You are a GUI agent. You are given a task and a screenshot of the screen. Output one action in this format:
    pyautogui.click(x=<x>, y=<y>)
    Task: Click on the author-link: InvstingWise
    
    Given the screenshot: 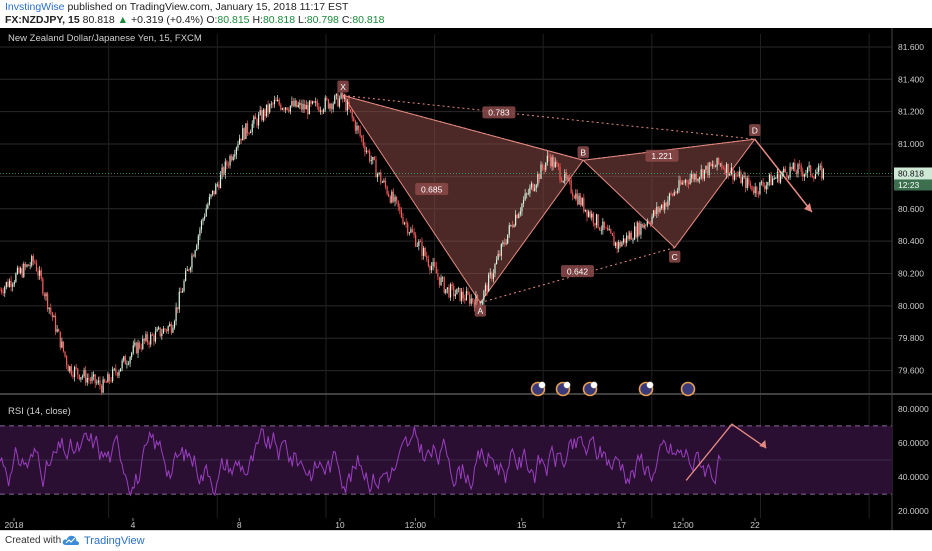 What is the action you would take?
    pyautogui.click(x=35, y=7)
    